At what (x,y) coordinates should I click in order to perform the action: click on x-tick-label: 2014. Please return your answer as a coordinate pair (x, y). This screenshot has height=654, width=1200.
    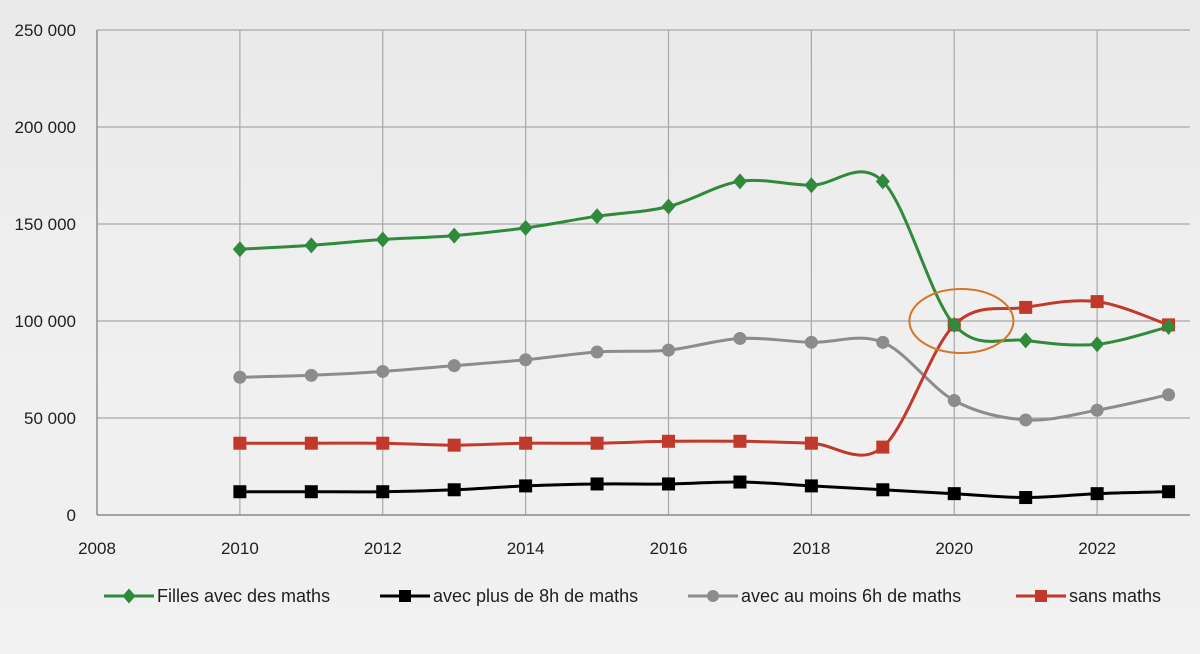
    Looking at the image, I should click on (526, 548).